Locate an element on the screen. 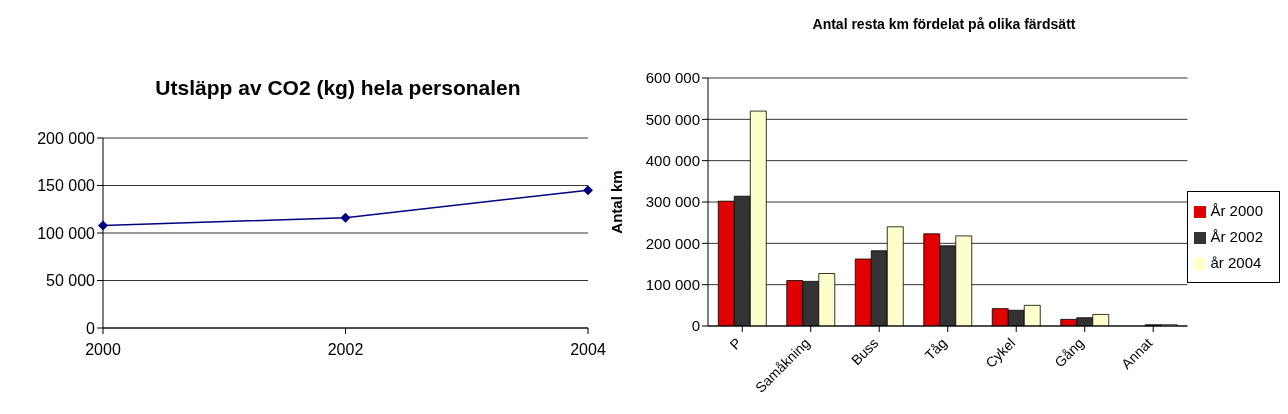  y-axis-title: Antal km is located at coordinates (617, 202).